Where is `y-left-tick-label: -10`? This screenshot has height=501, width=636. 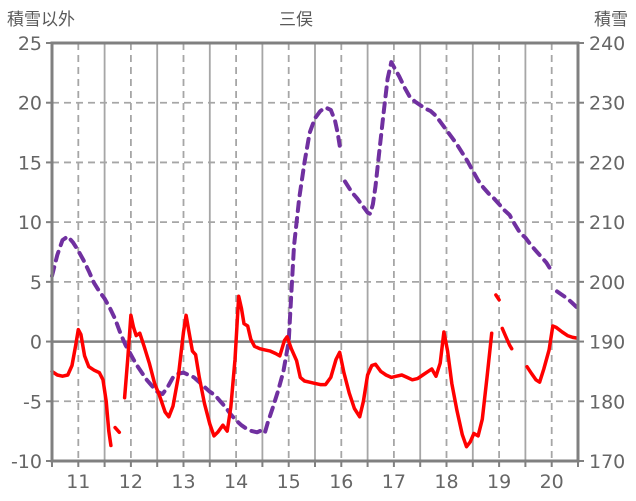
y-left-tick-label: -10 is located at coordinates (26, 462).